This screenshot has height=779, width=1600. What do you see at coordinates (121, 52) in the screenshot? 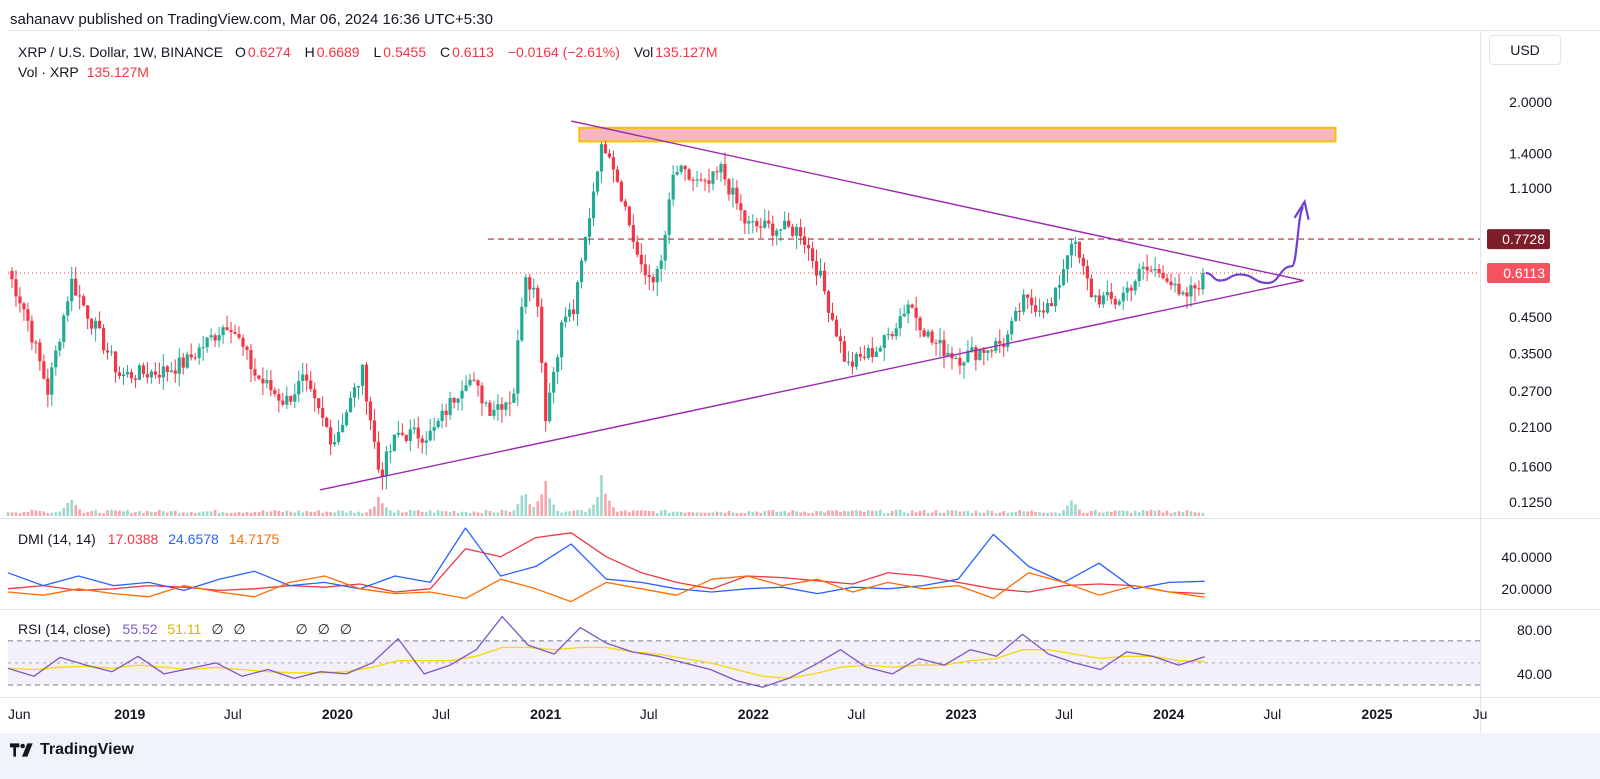
I see `symbol-title: XRP / U.S. Dollar, 1W, BINANCE` at bounding box center [121, 52].